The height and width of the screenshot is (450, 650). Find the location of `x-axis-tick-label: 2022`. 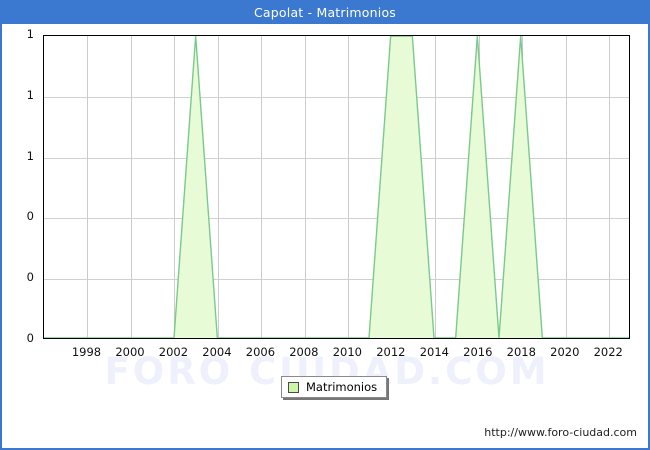

x-axis-tick-label: 2022 is located at coordinates (608, 352).